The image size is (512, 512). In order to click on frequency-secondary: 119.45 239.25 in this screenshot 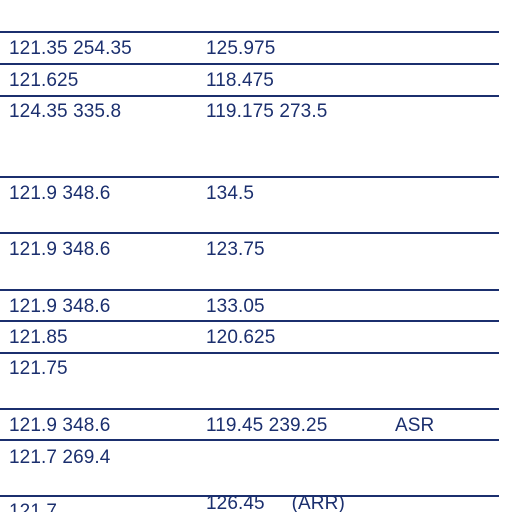, I will do `click(267, 425)`.